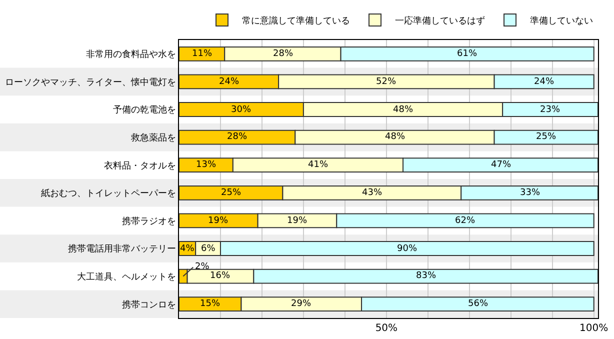 This screenshot has width=614, height=339. Describe the element at coordinates (386, 82) in the screenshot. I see `data-label: 52%` at that location.